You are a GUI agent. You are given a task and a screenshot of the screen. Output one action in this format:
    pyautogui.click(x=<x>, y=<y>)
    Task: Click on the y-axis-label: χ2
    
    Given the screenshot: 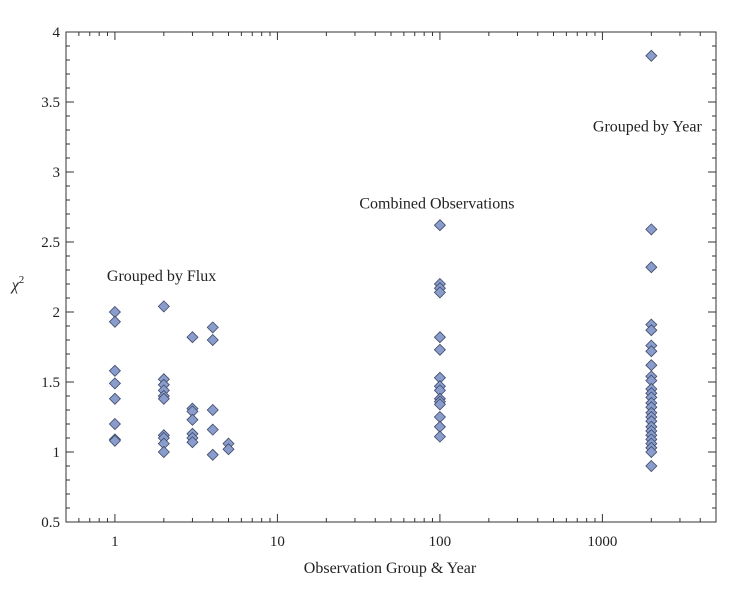 What is the action you would take?
    pyautogui.click(x=17, y=284)
    